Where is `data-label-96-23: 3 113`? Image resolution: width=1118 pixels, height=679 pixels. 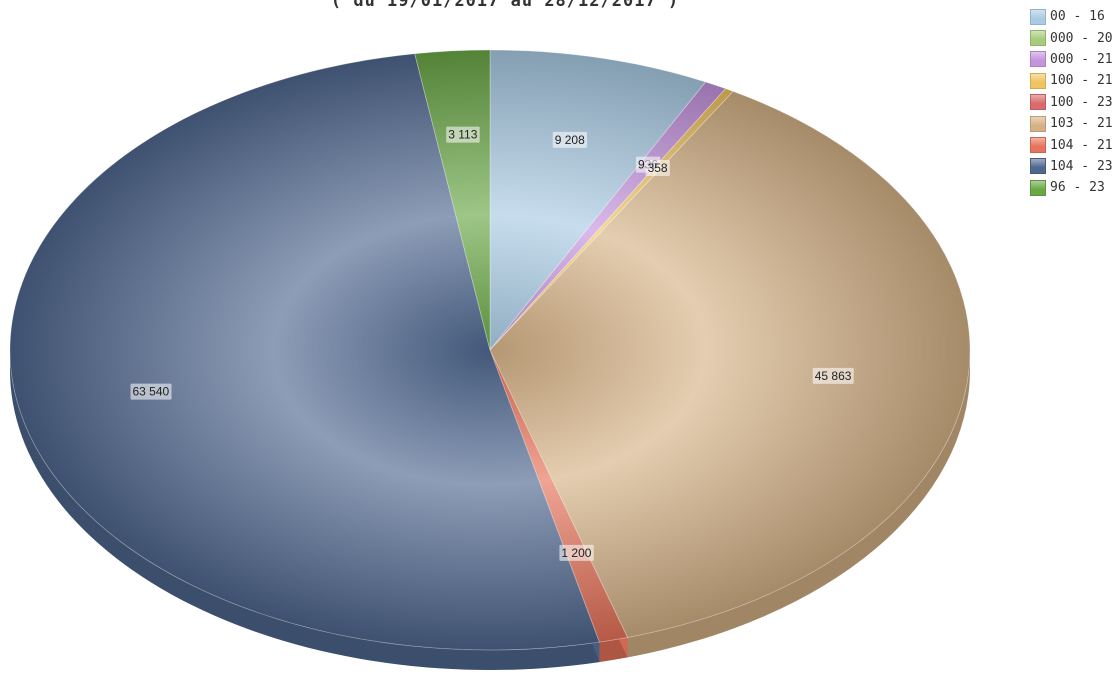 data-label-96-23: 3 113 is located at coordinates (463, 134).